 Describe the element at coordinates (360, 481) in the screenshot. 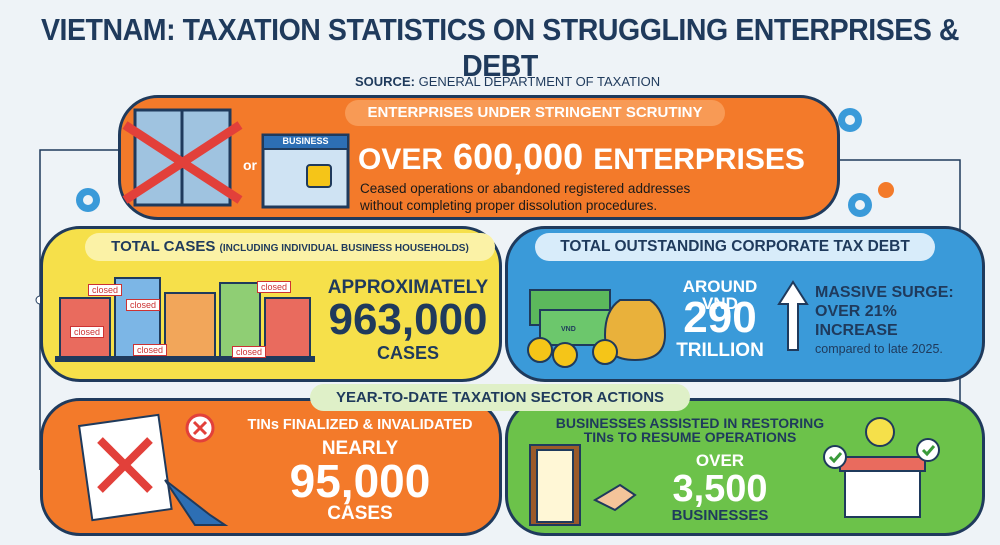

I see `tins-number: 95,000` at that location.